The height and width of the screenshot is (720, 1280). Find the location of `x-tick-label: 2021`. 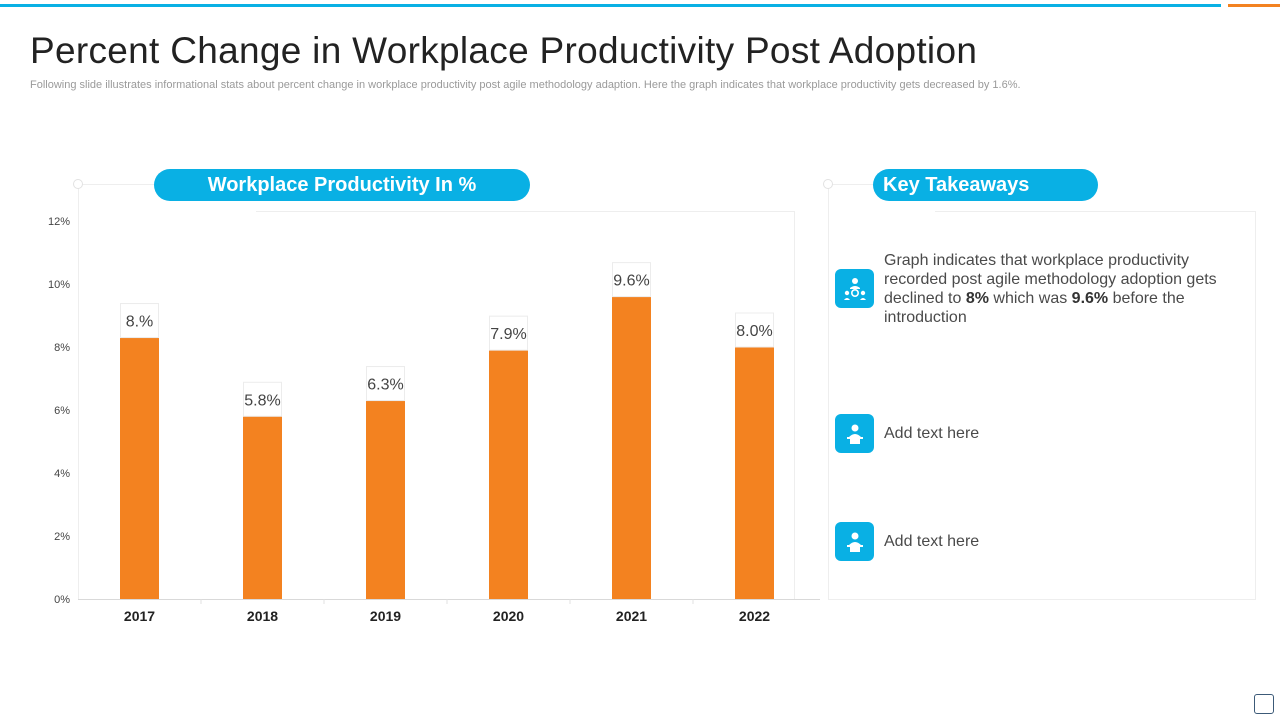

x-tick-label: 2021 is located at coordinates (631, 616).